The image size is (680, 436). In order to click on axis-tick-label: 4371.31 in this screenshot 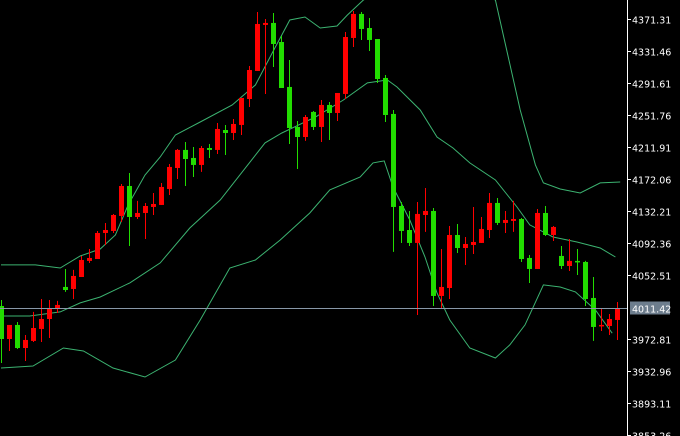, I will do `click(651, 21)`.